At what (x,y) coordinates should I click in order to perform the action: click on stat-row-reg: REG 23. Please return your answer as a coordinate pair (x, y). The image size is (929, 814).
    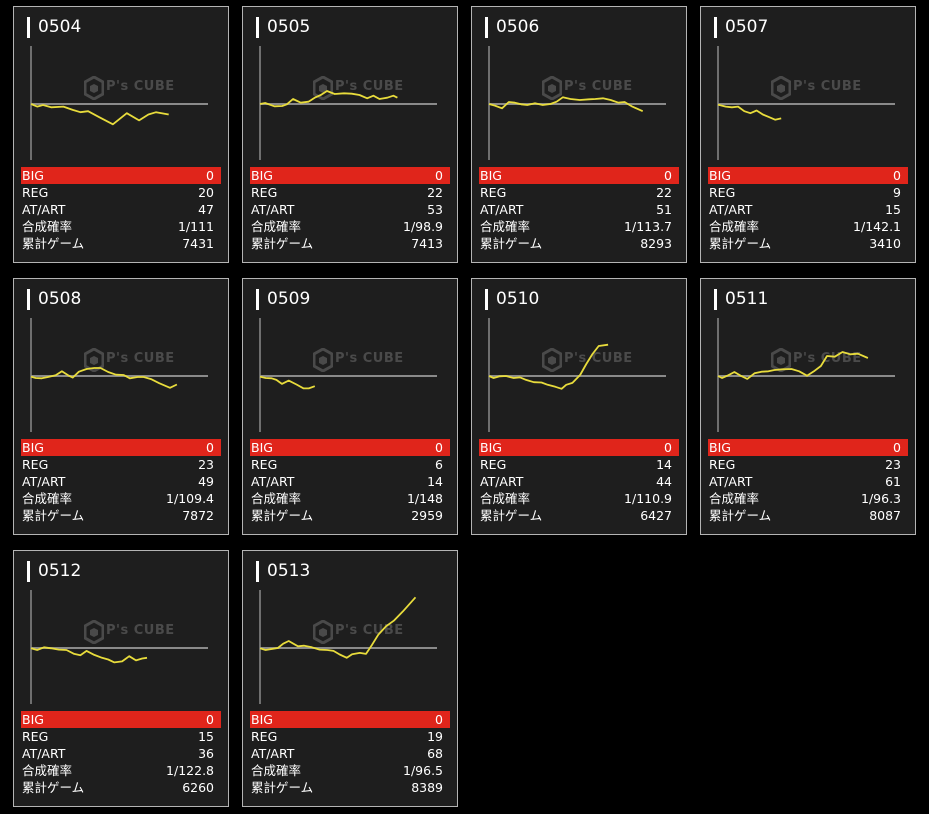
    Looking at the image, I should click on (121, 464).